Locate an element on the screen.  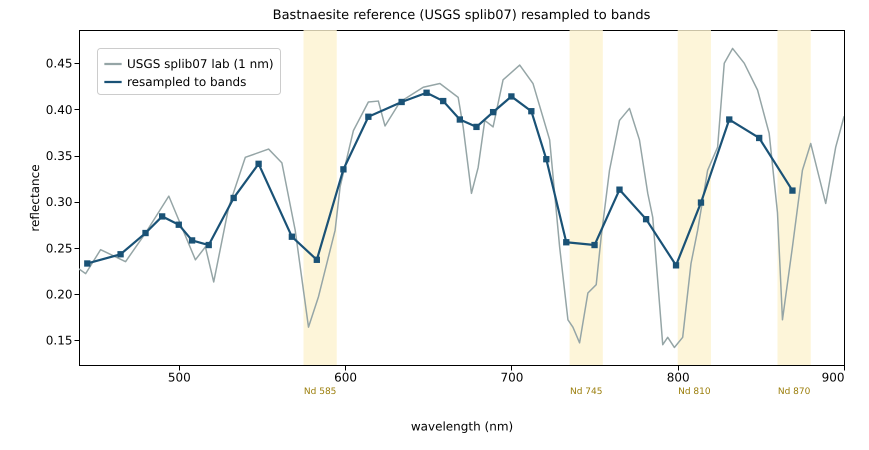
chart-title: Bastnaesite reference (USGS splib07) resampled to bands is located at coordinates (461, 15).